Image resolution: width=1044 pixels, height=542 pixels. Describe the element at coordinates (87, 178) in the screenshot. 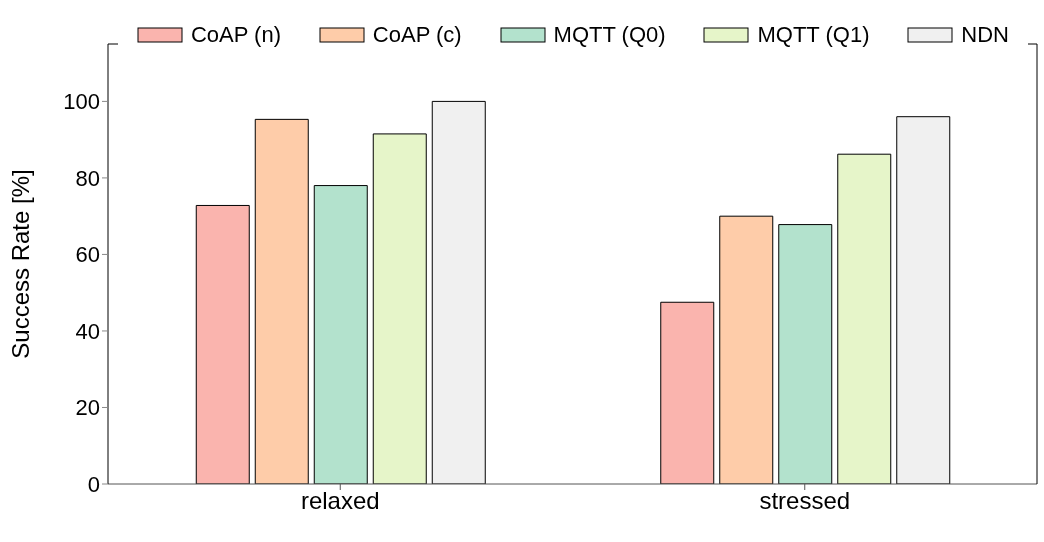

I see `y-tick-label: 80` at that location.